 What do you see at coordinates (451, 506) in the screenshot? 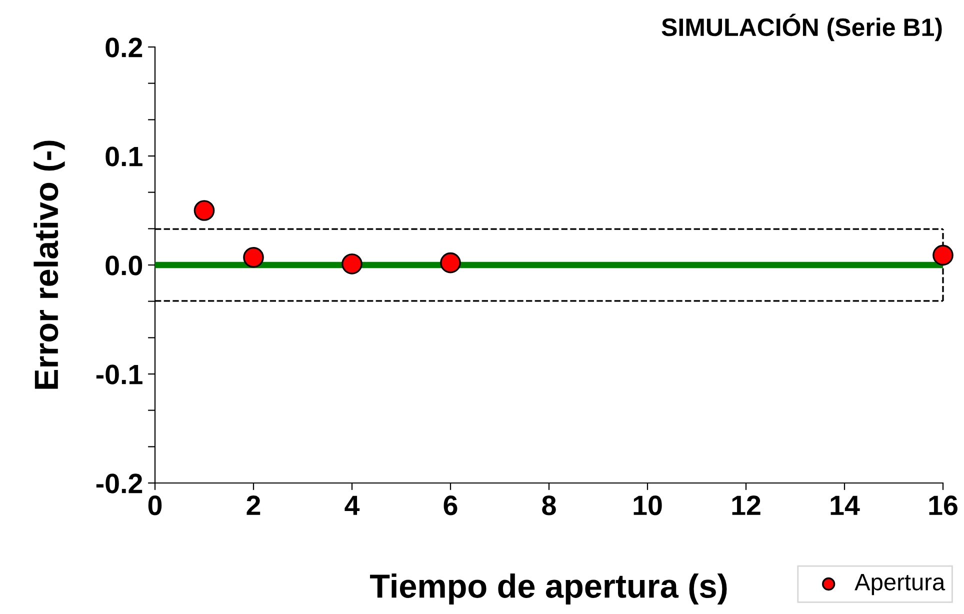
I see `x-tick-label: 6` at bounding box center [451, 506].